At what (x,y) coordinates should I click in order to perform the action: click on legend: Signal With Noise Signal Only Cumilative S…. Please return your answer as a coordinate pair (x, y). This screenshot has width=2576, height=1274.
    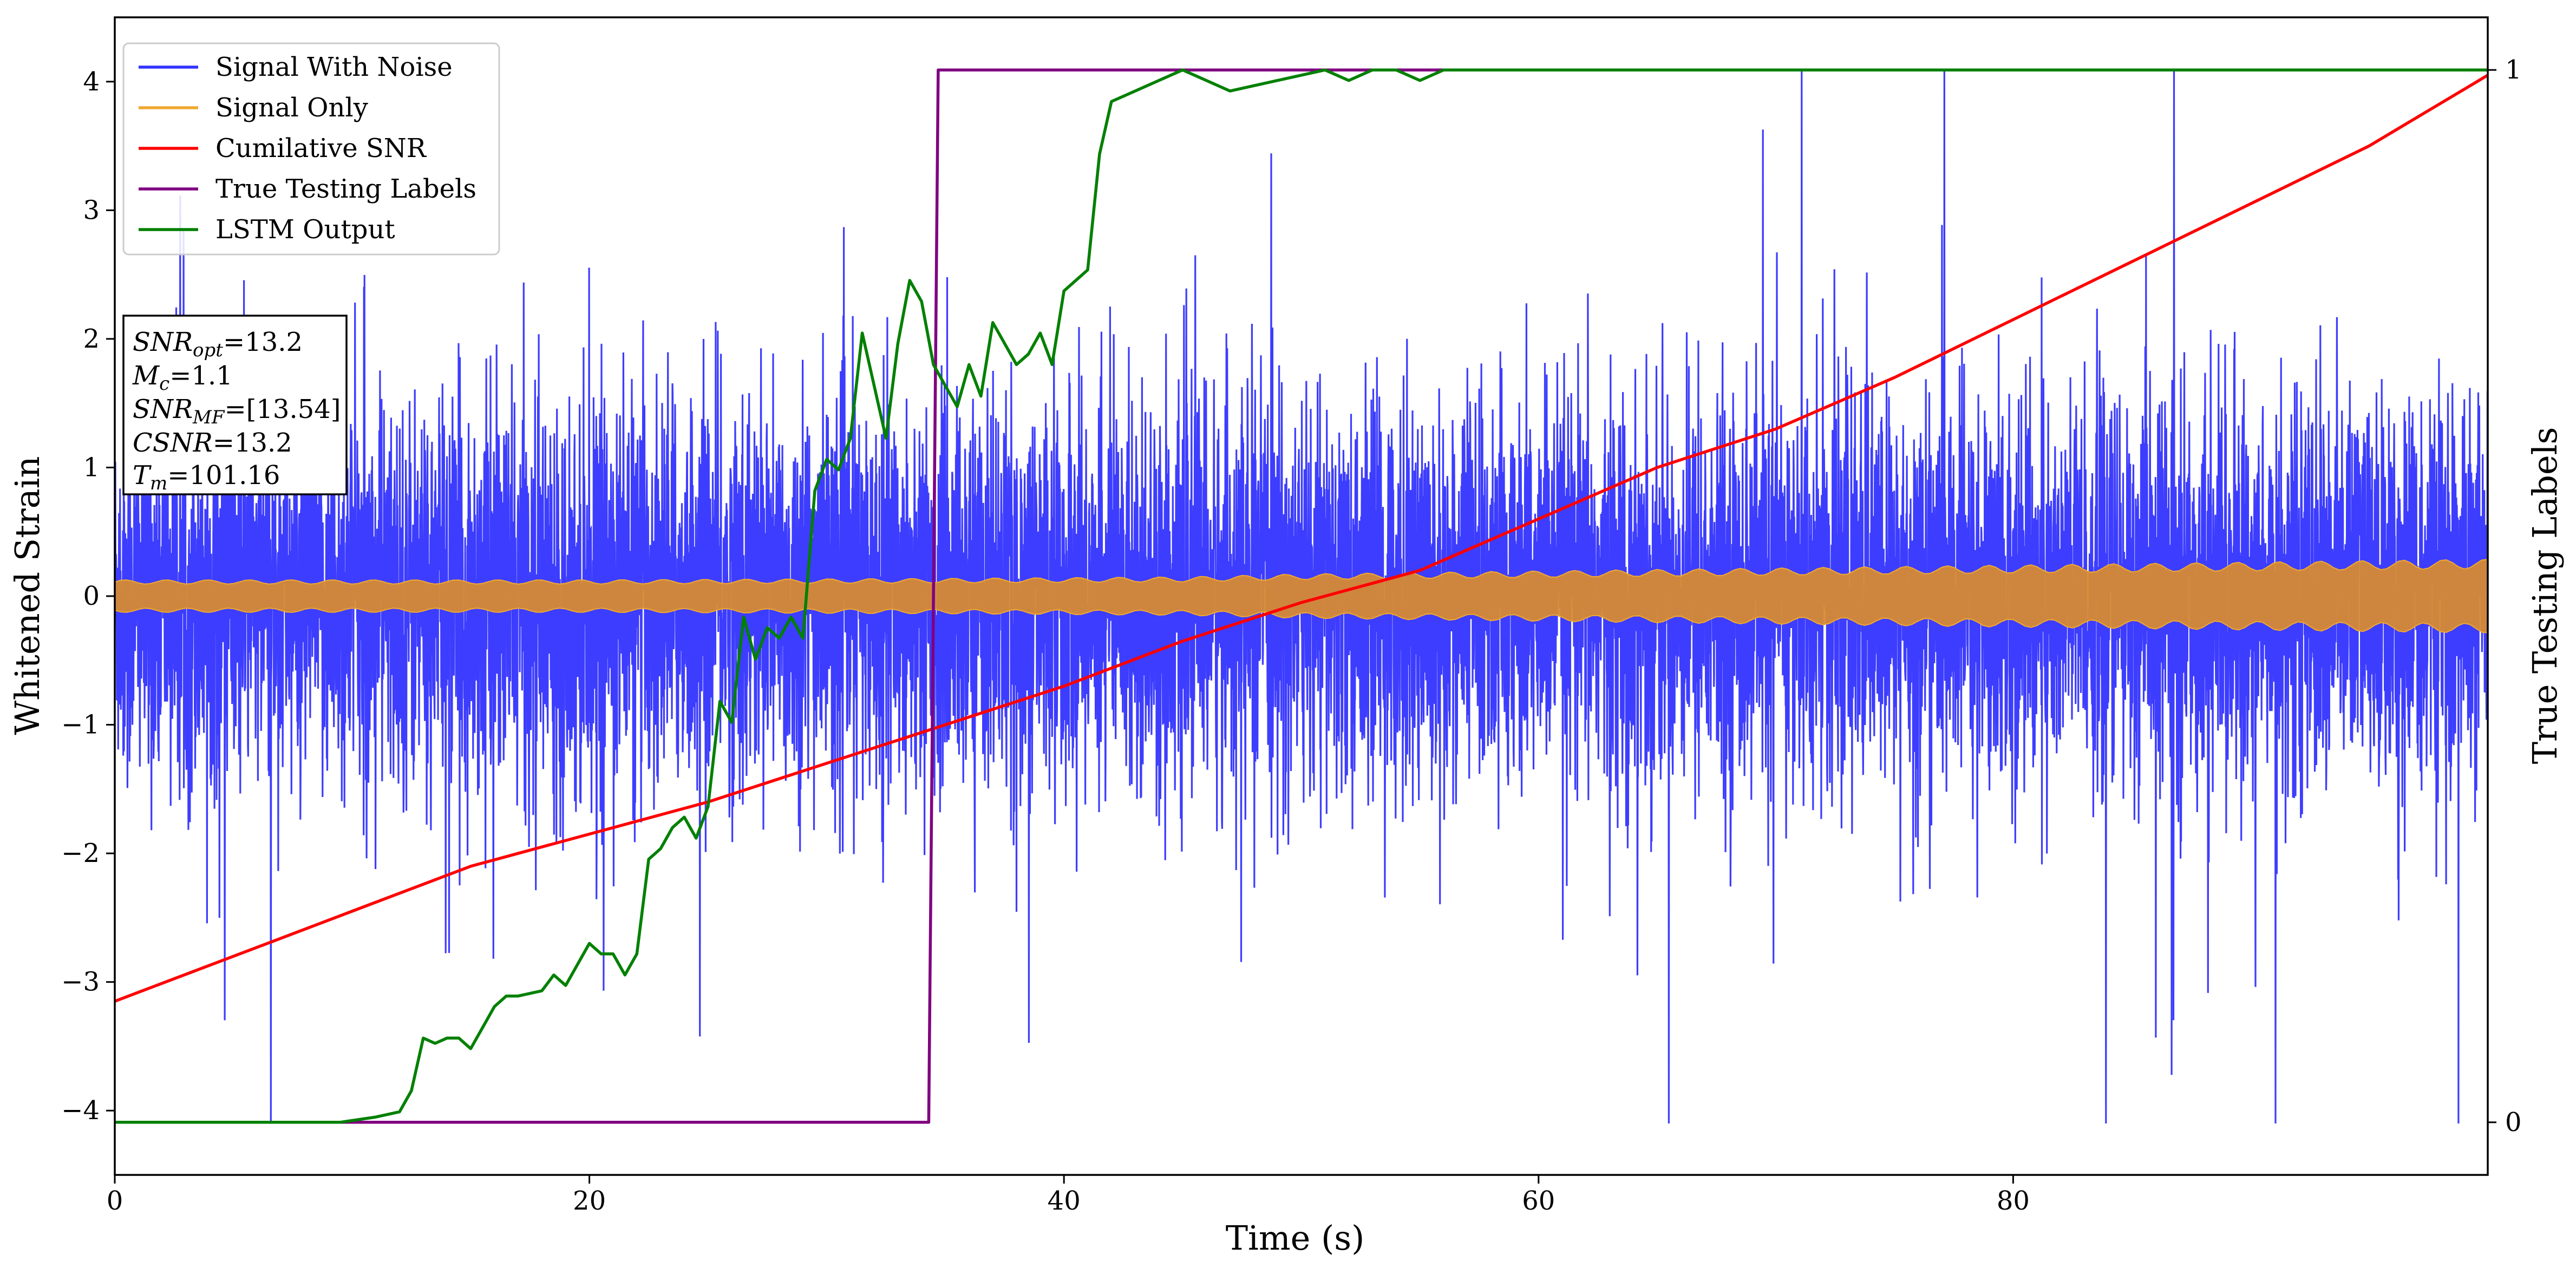
    Looking at the image, I should click on (311, 149).